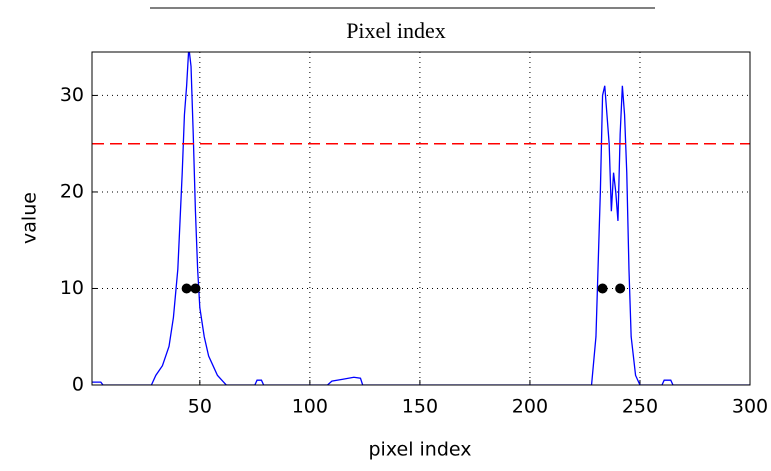  Describe the element at coordinates (420, 450) in the screenshot. I see `x-axis-label: pixel index` at that location.